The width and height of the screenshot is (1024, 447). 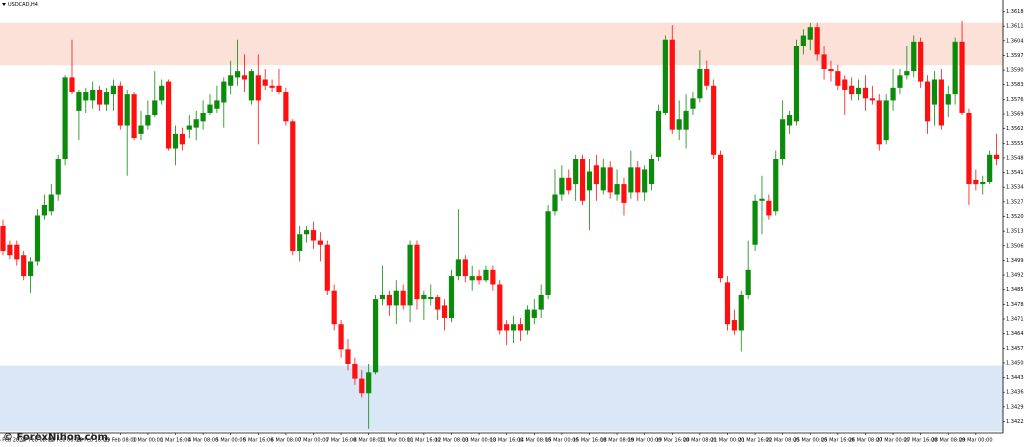 What do you see at coordinates (1015, 261) in the screenshot?
I see `y-tick-label: 1.34995` at bounding box center [1015, 261].